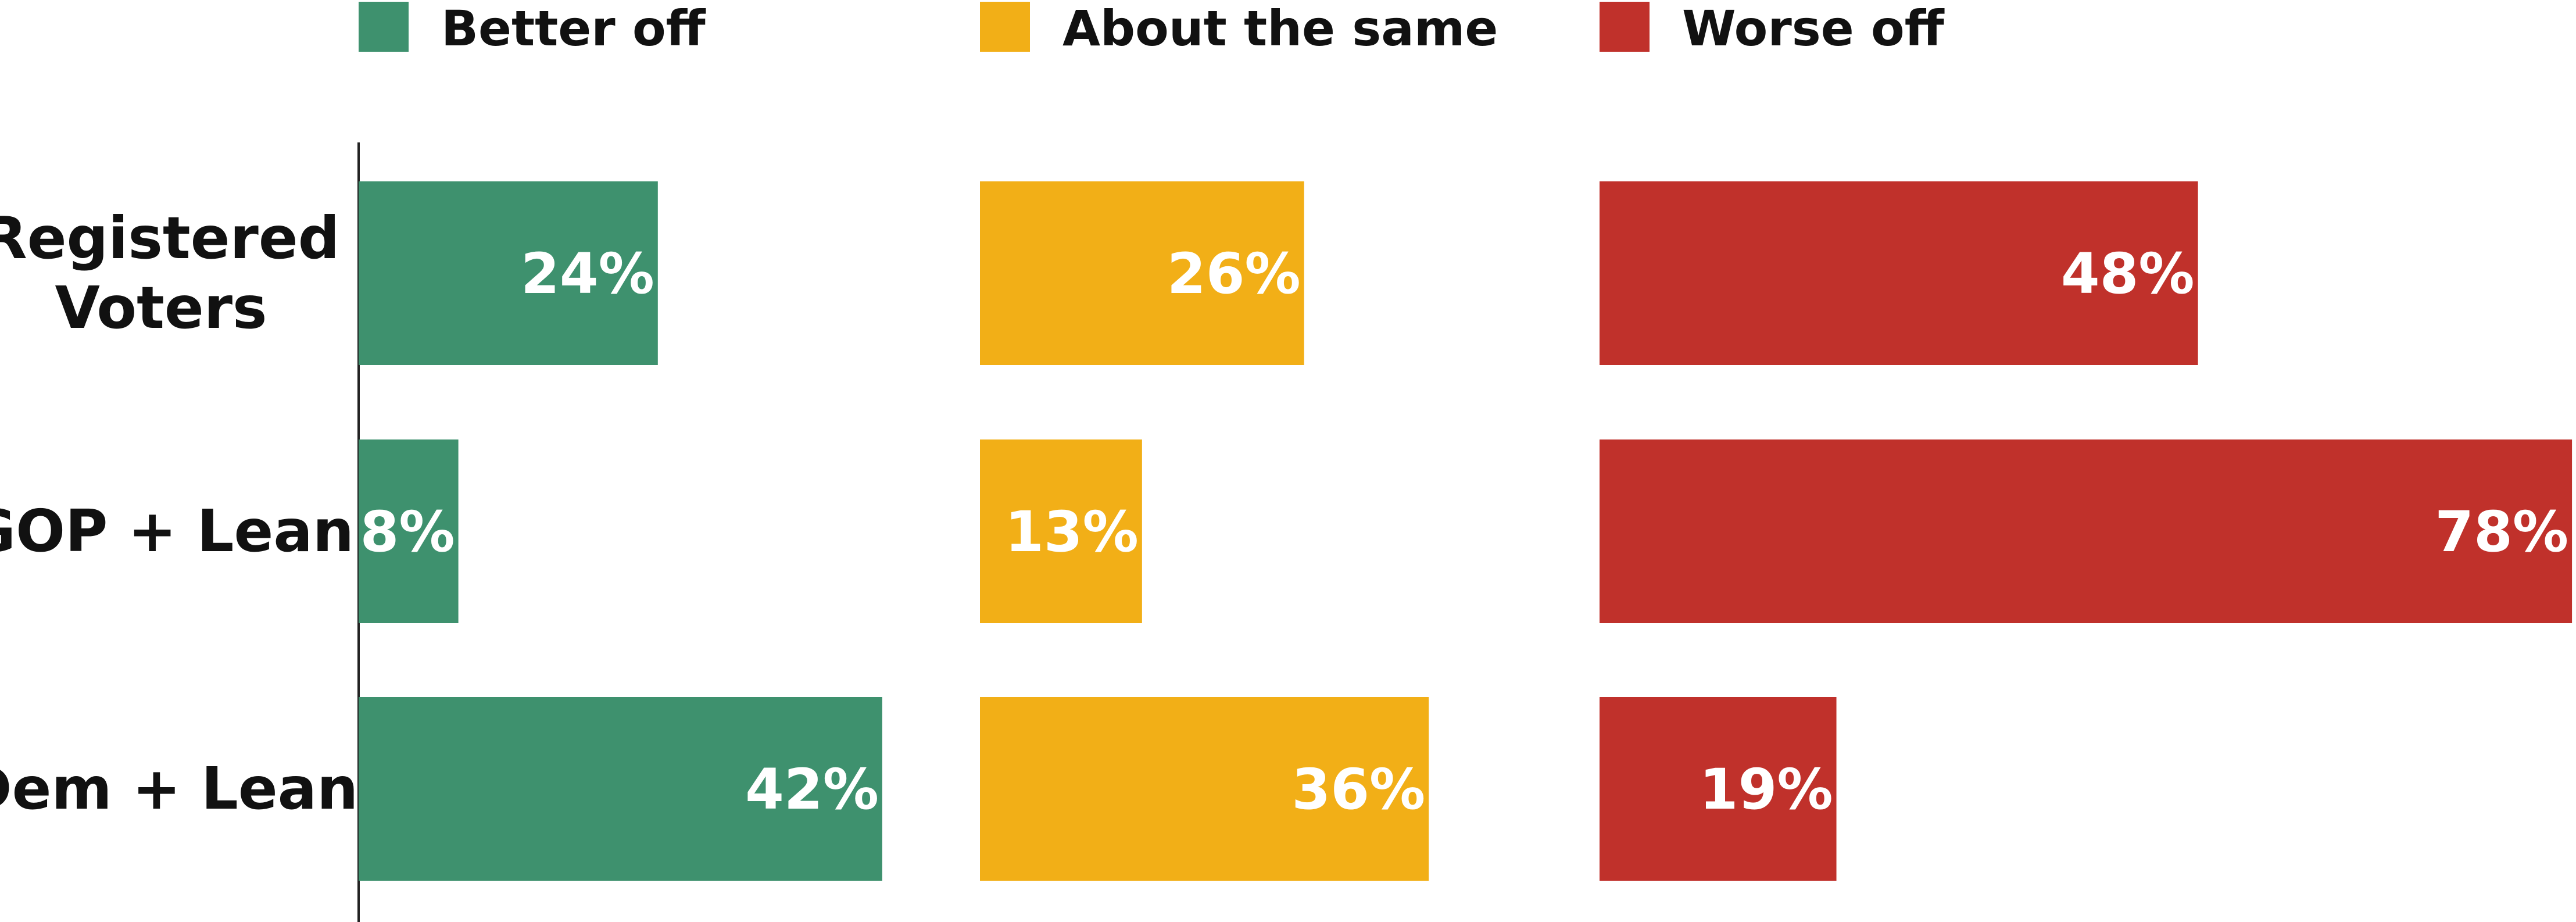 The image size is (2576, 922). I want to click on value-label-about-the-same-gop-lean: 13%, so click(1072, 531).